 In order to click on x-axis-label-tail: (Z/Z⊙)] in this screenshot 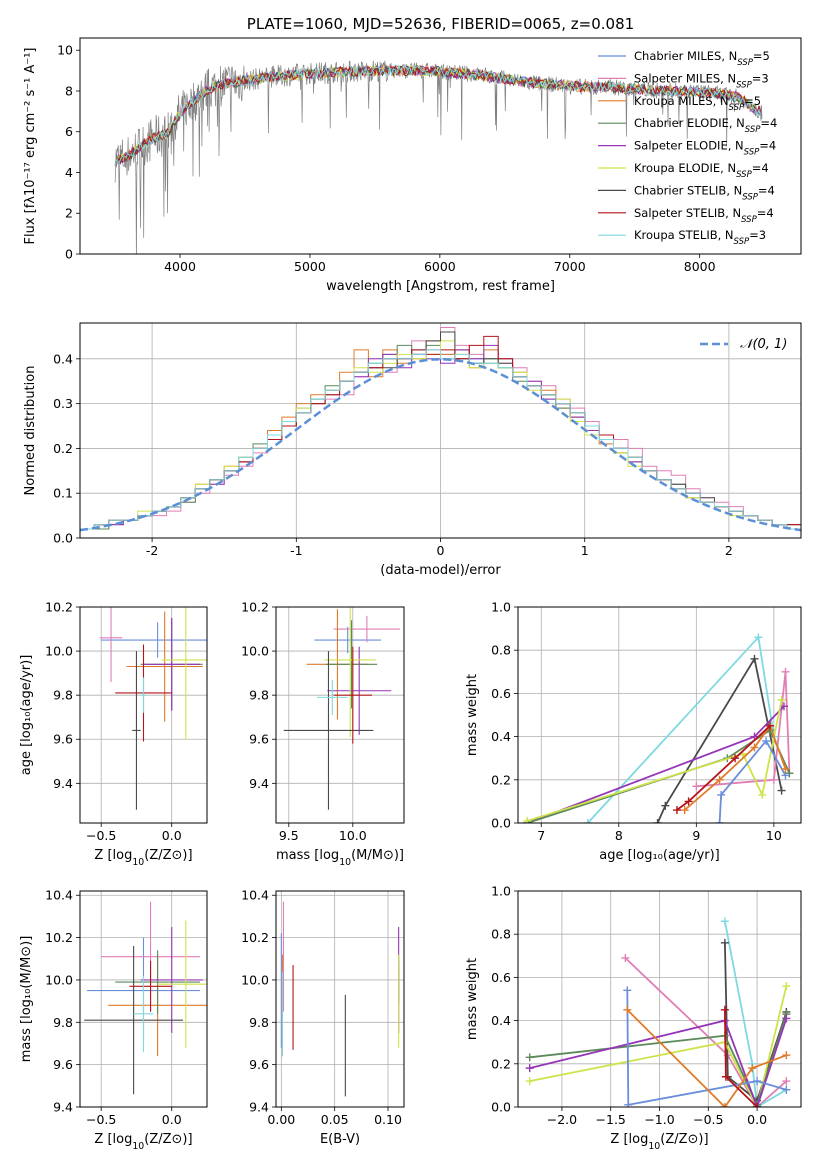, I will do `click(684, 1139)`.